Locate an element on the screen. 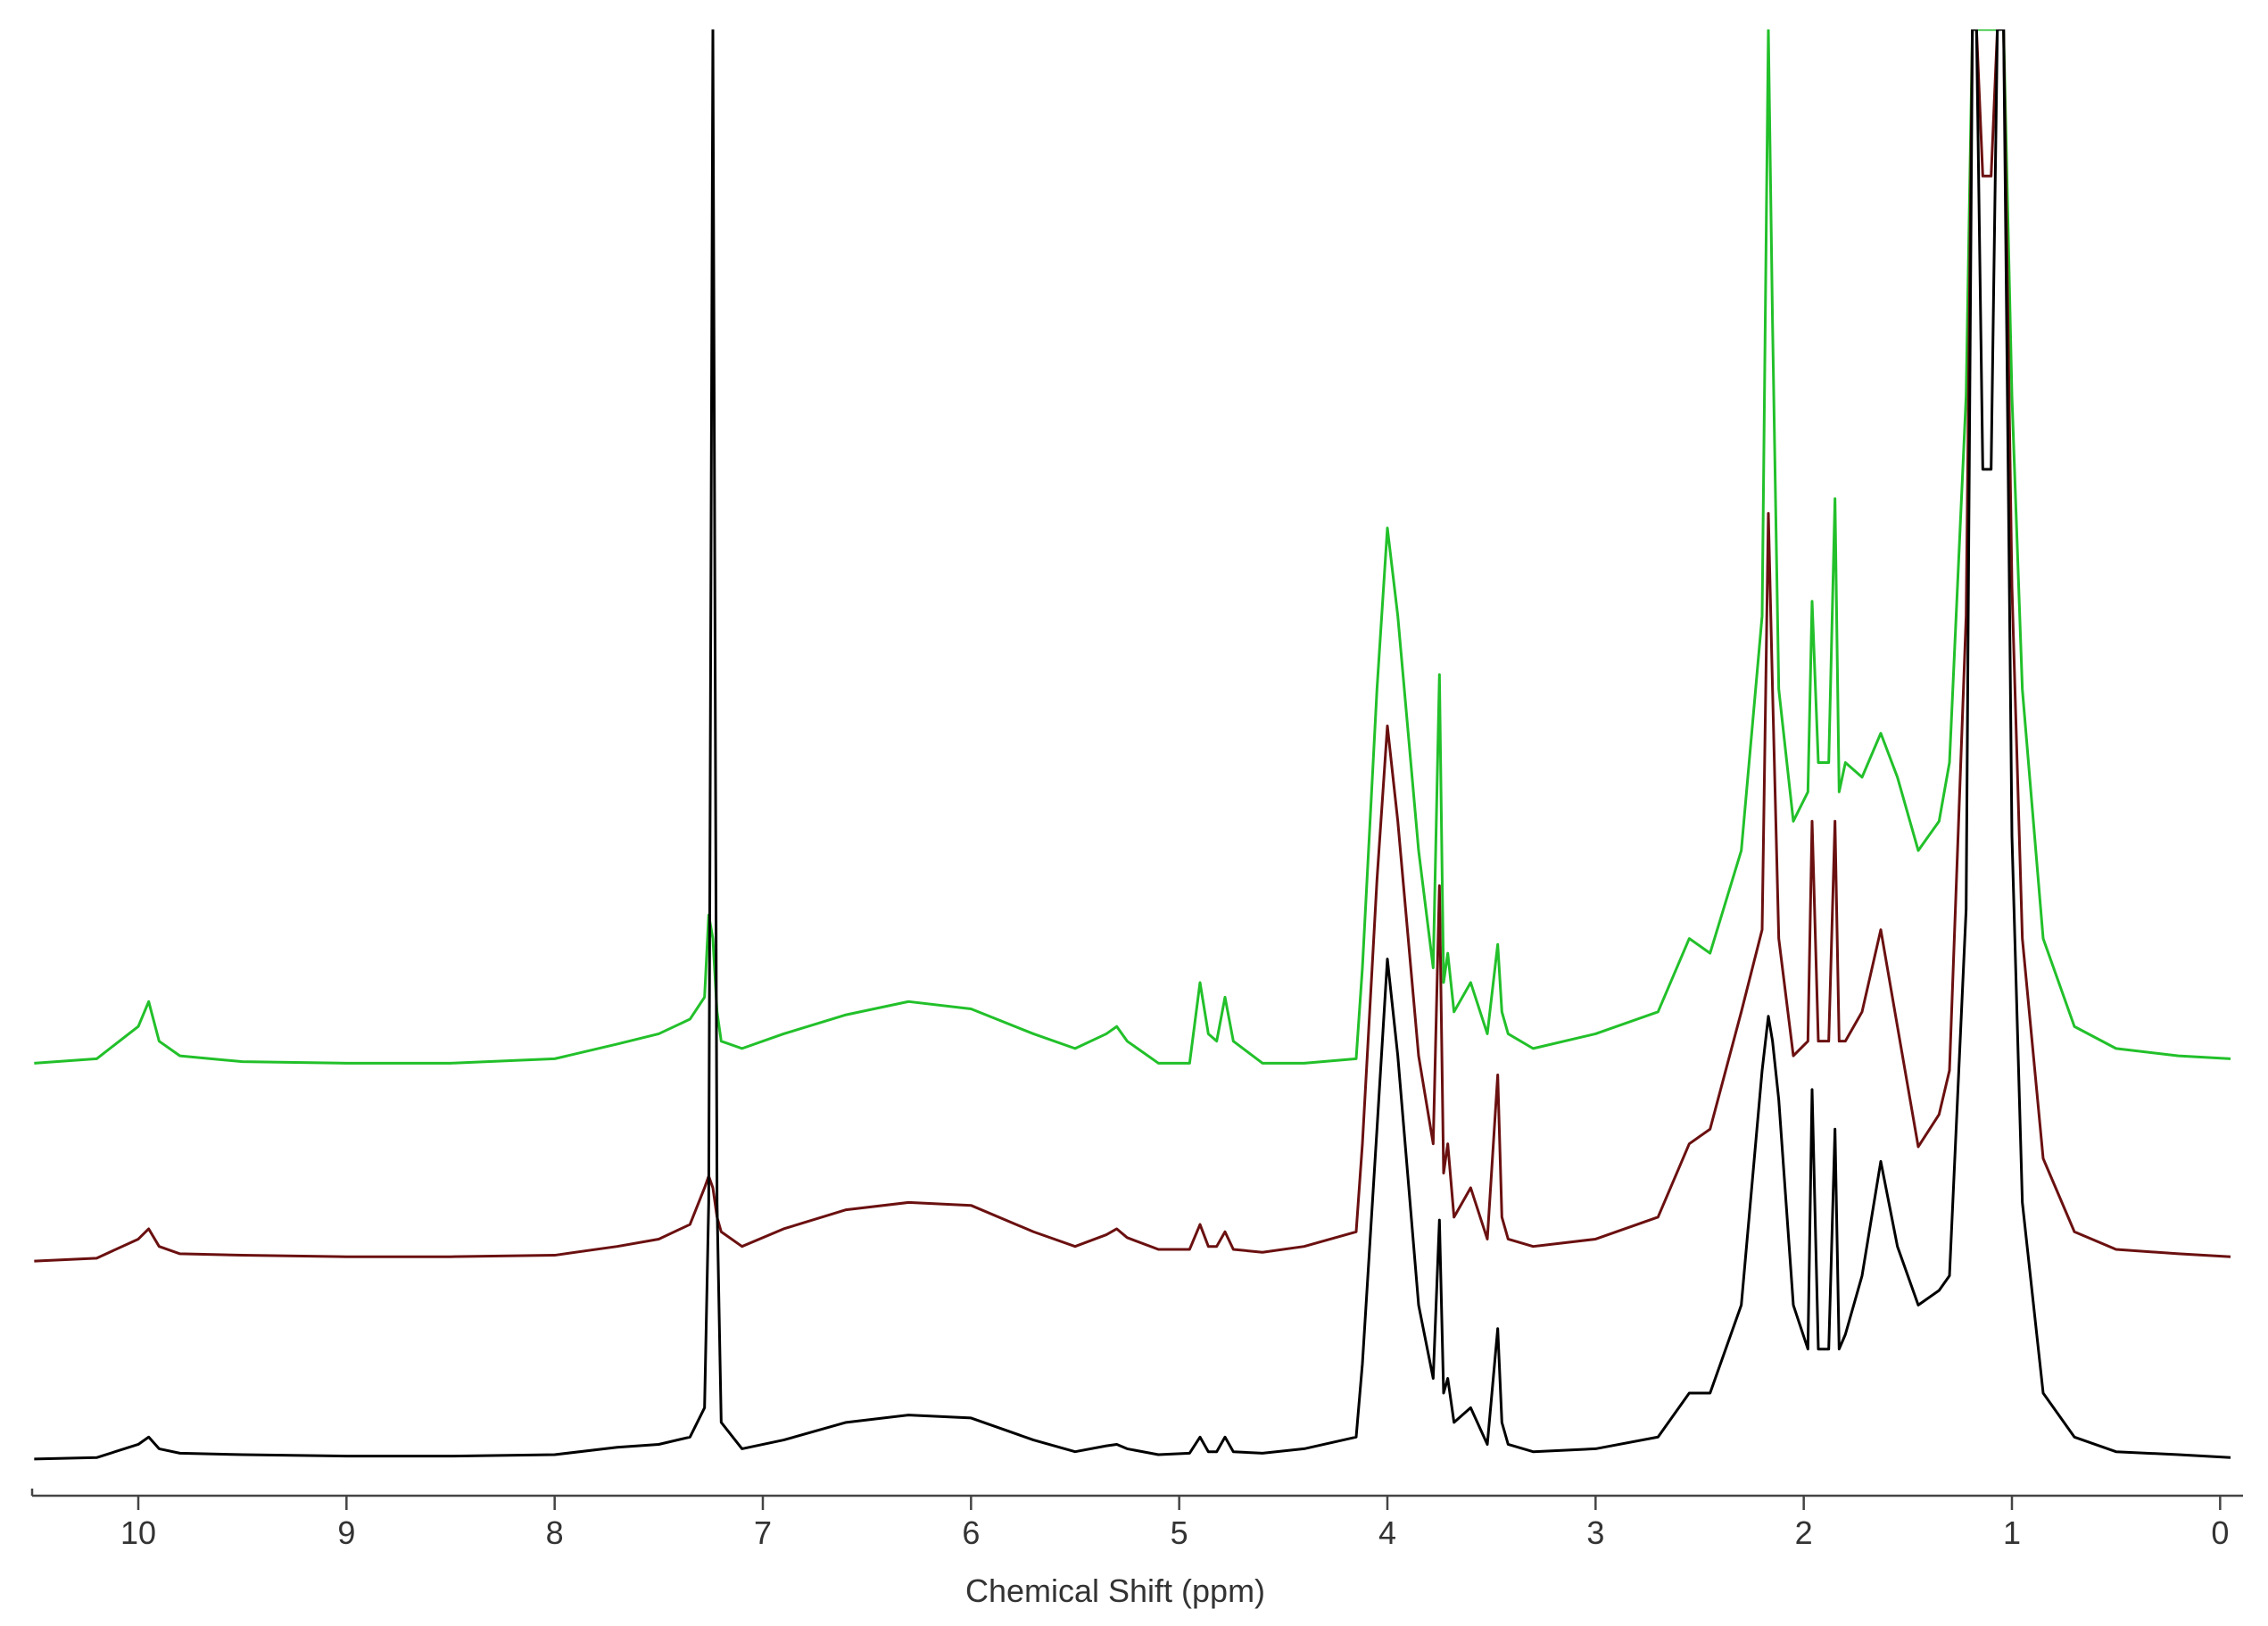 The height and width of the screenshot is (1626, 2268). x-tick-label: 9 is located at coordinates (346, 1532).